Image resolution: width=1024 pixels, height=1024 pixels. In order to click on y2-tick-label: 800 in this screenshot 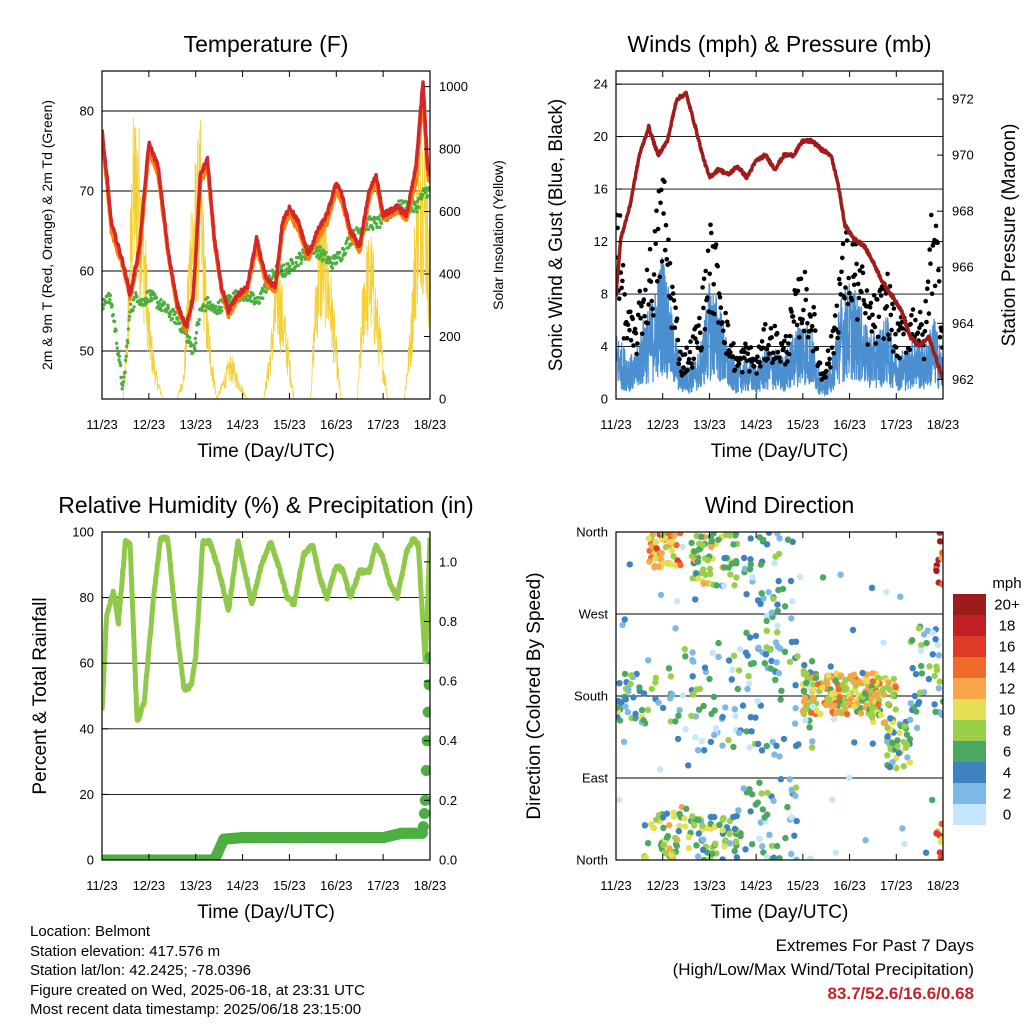, I will do `click(450, 149)`.